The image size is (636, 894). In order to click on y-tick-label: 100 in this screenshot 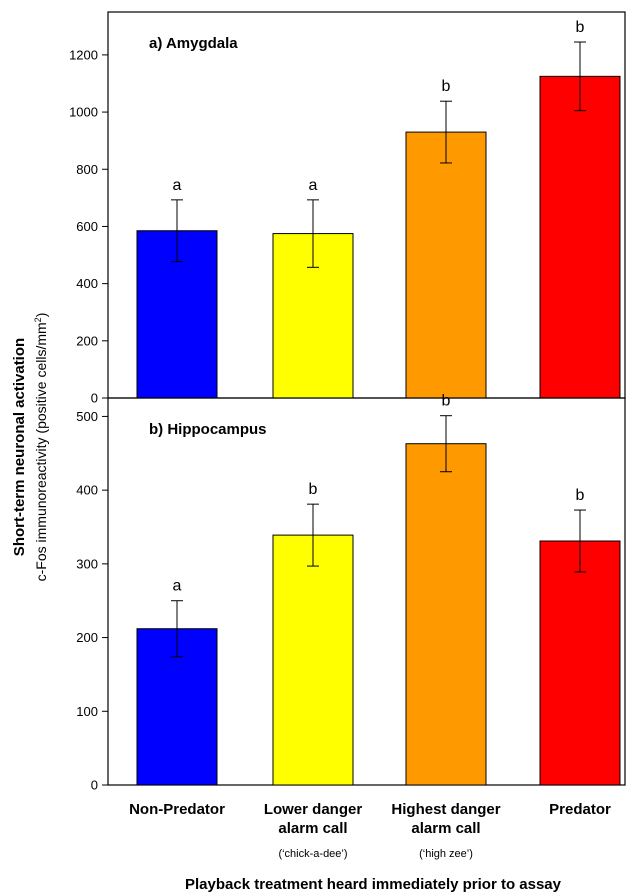, I will do `click(87, 711)`.